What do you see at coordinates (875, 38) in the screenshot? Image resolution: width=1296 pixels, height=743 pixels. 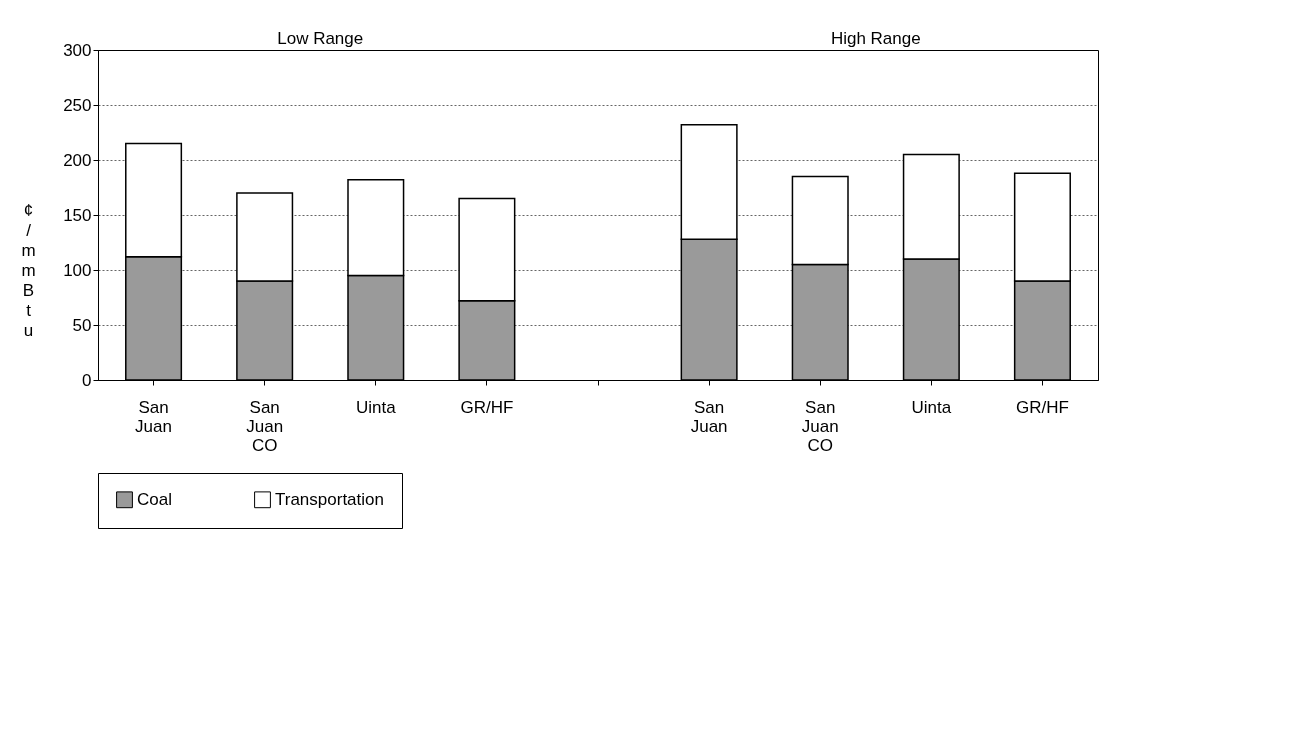 I see `text: High Range` at bounding box center [875, 38].